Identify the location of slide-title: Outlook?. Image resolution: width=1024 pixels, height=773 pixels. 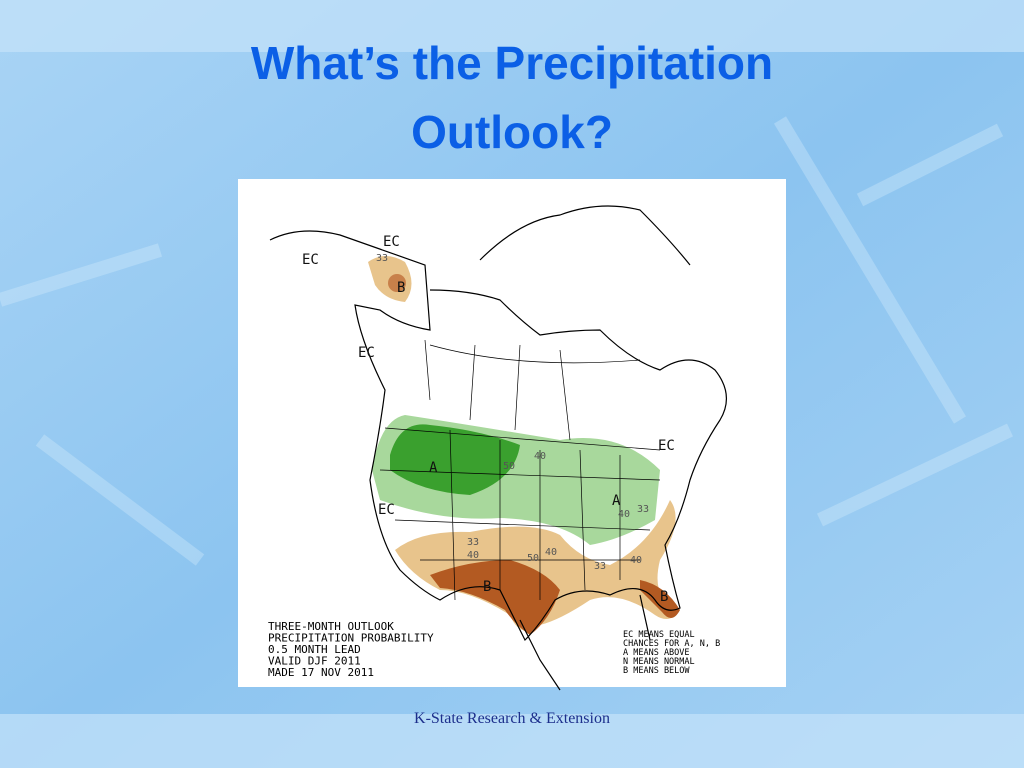
(512, 132).